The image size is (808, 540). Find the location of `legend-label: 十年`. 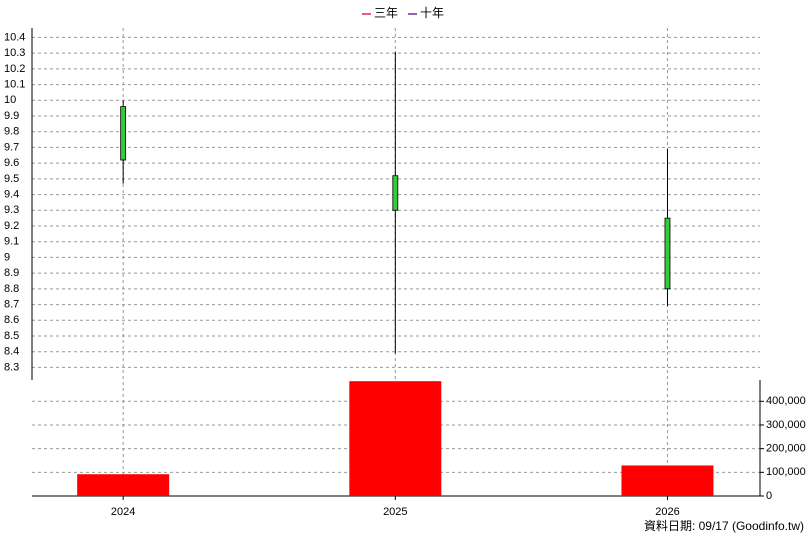

legend-label: 十年 is located at coordinates (432, 13).